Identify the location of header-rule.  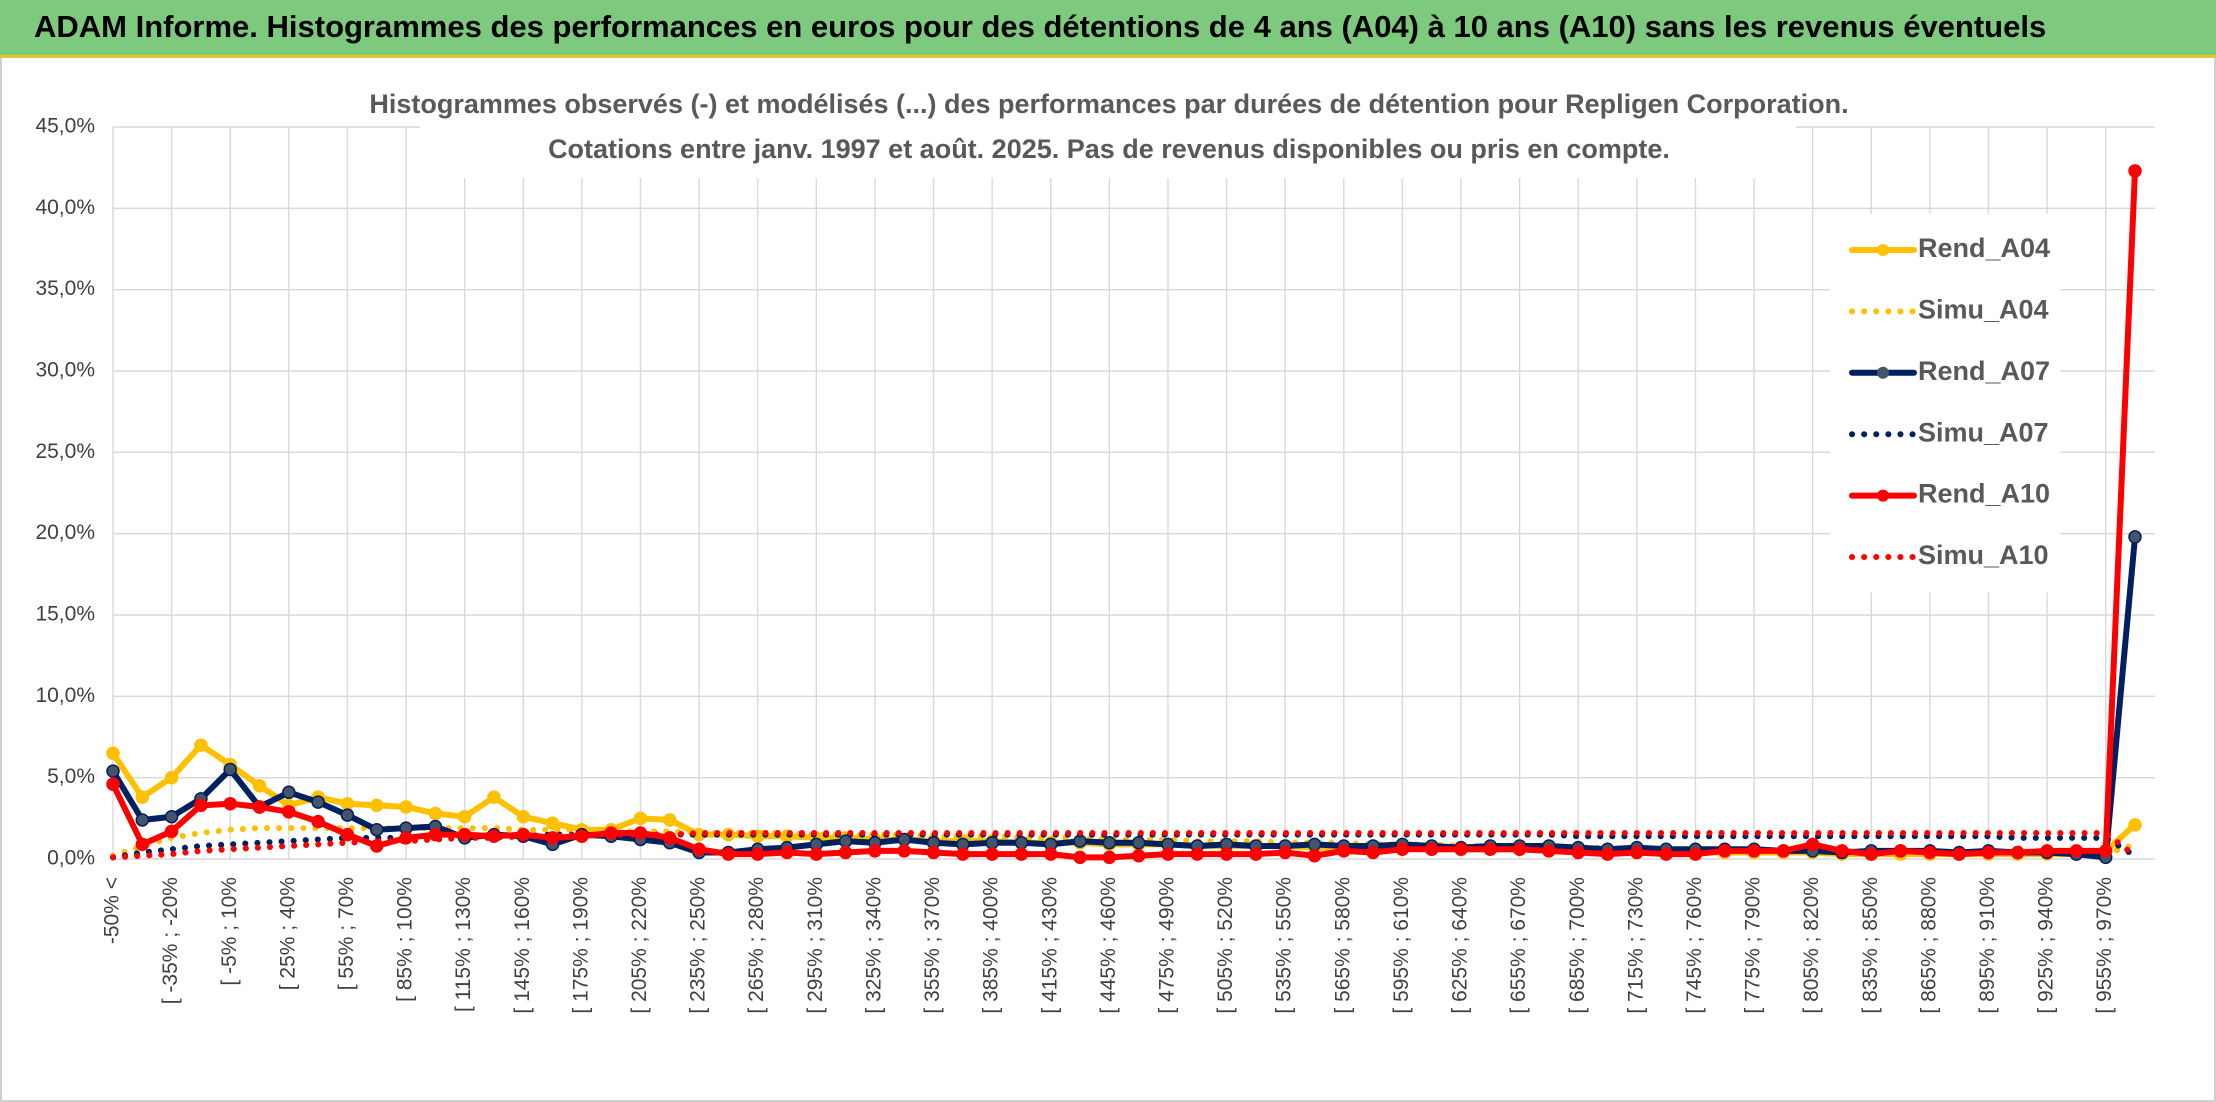
(1108, 56).